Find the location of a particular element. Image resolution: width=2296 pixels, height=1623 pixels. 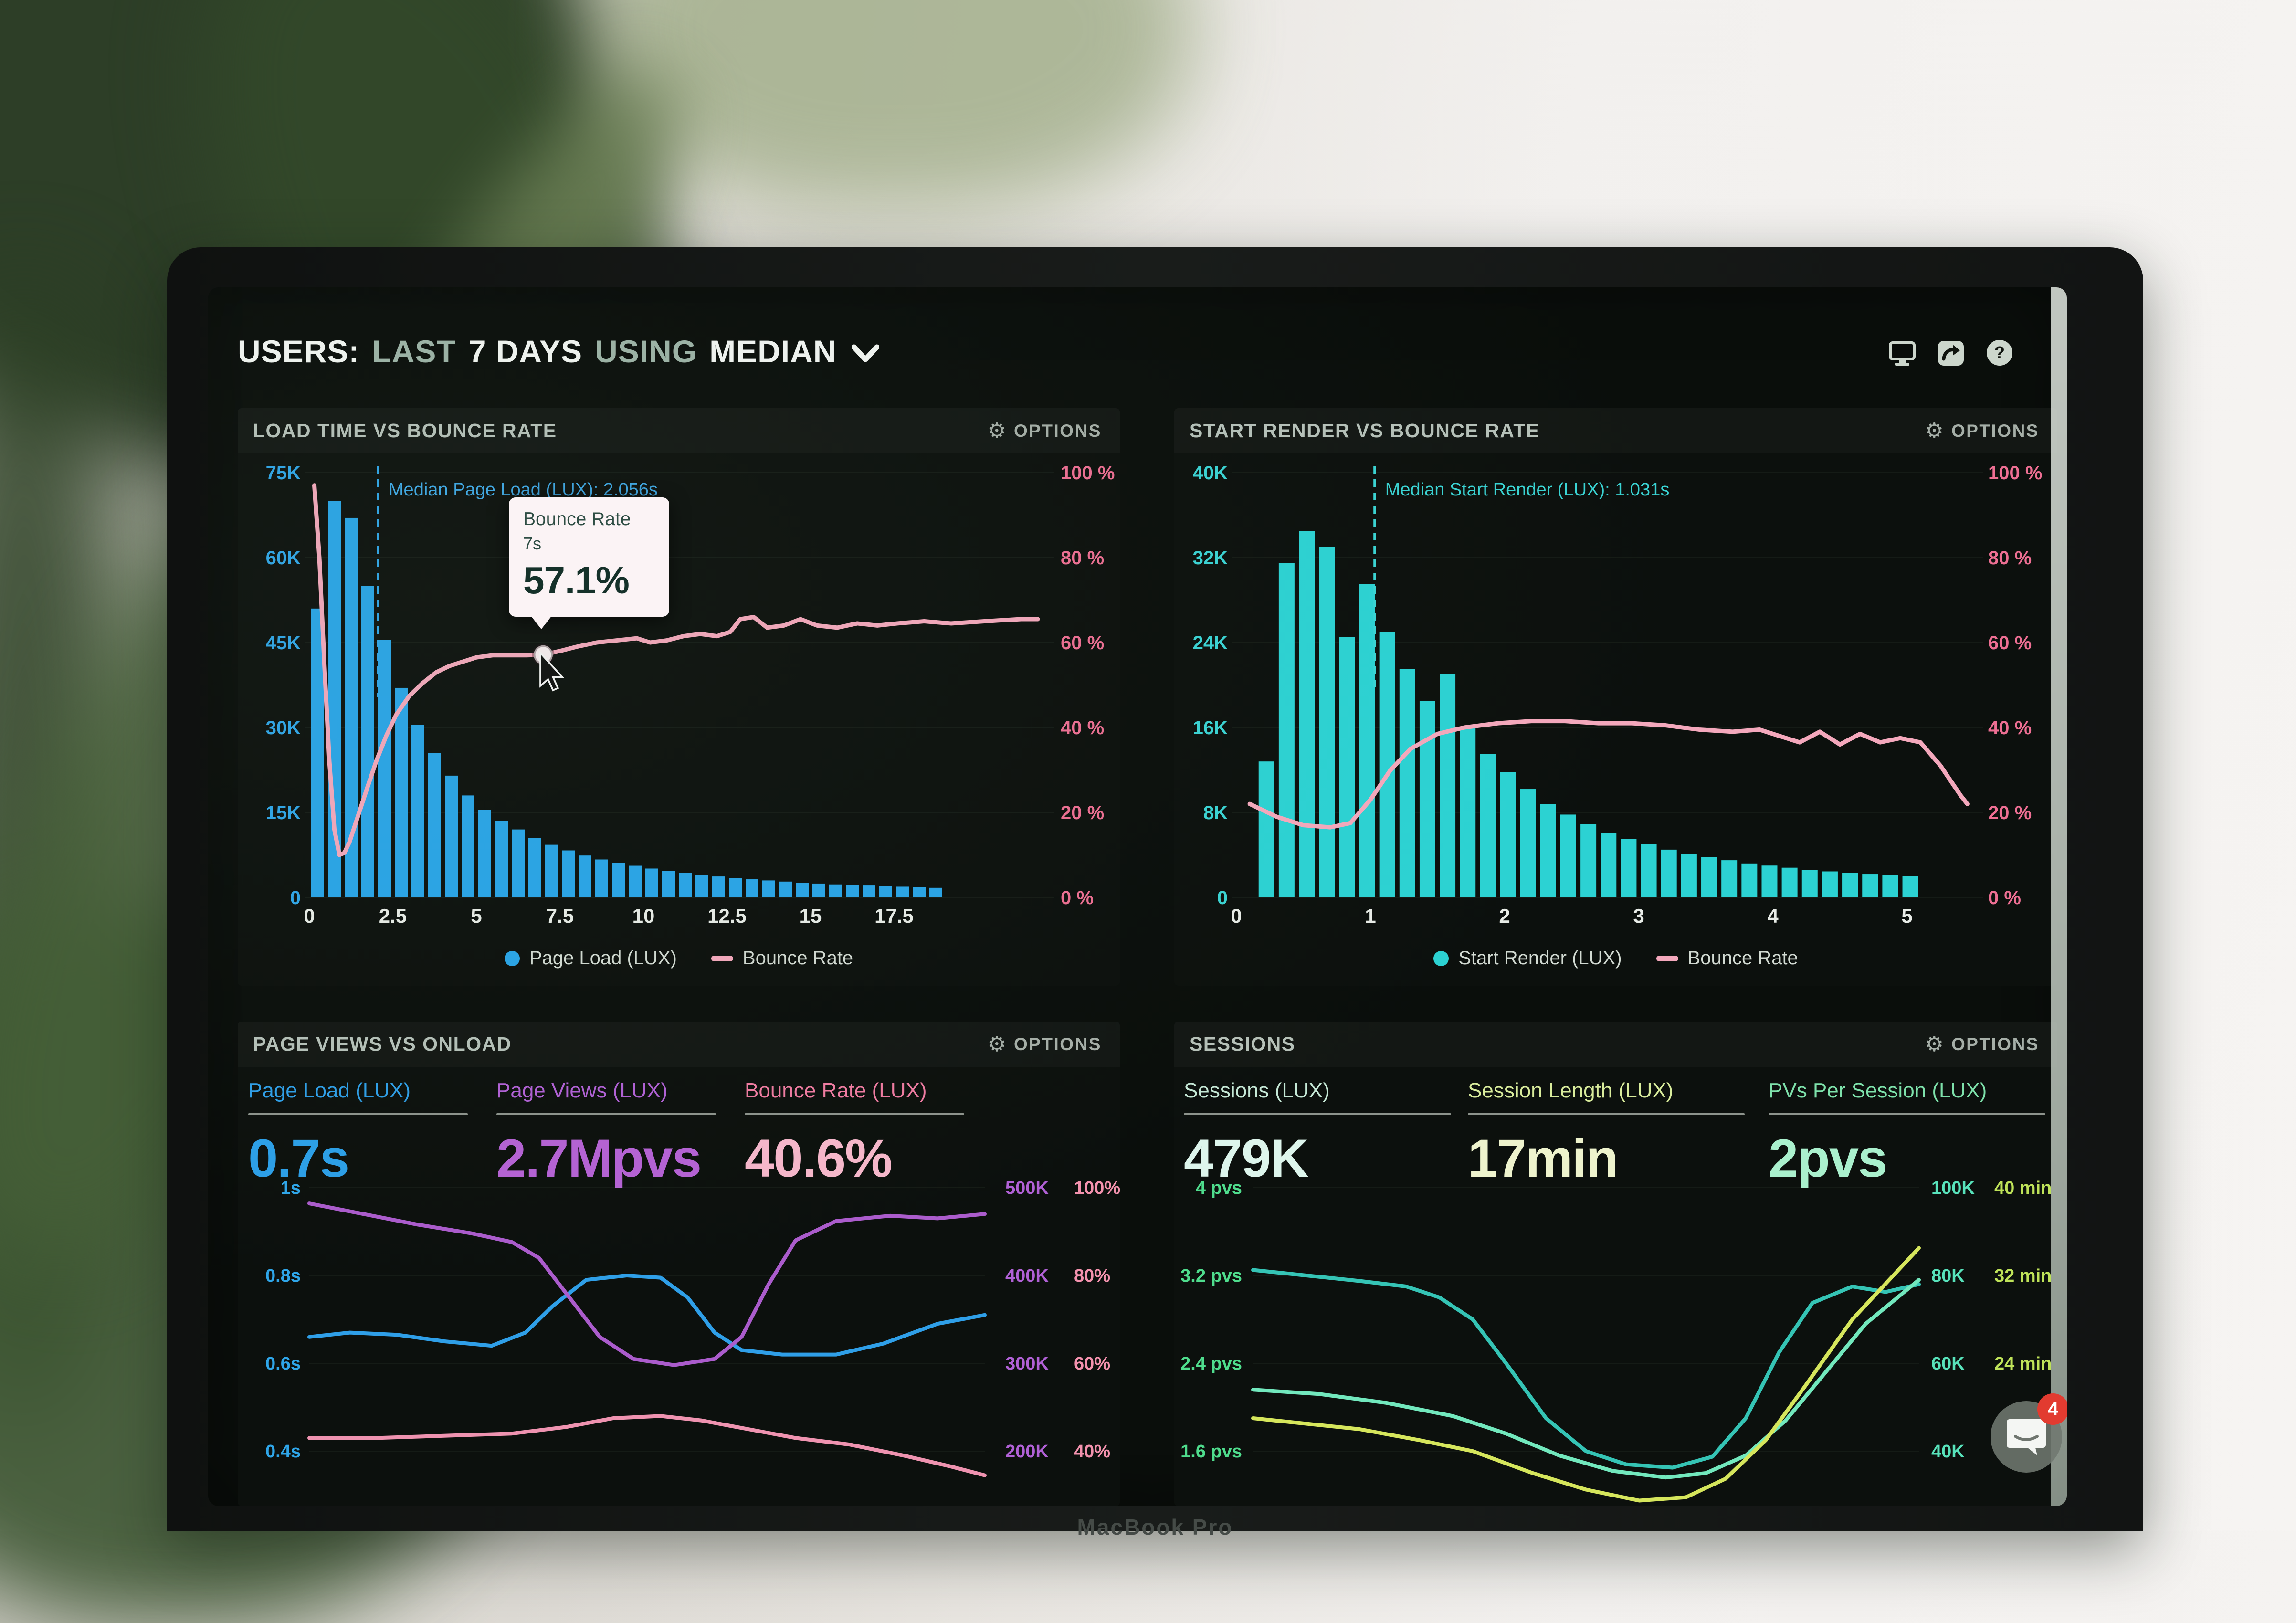

axis-tick-label: 60K is located at coordinates (1948, 1364).